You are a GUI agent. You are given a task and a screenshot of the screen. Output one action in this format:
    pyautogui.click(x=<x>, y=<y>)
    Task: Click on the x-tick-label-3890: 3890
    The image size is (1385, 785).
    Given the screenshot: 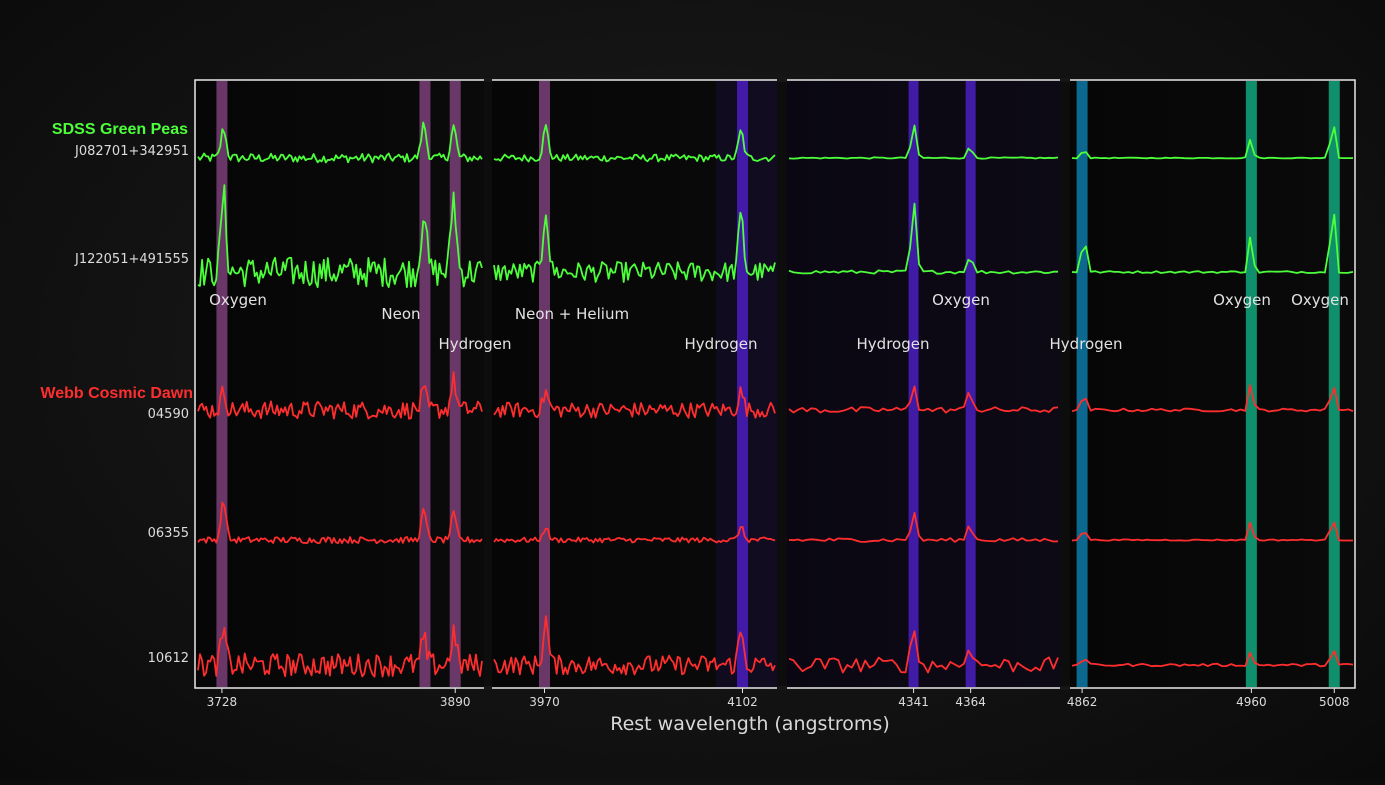 What is the action you would take?
    pyautogui.click(x=455, y=702)
    